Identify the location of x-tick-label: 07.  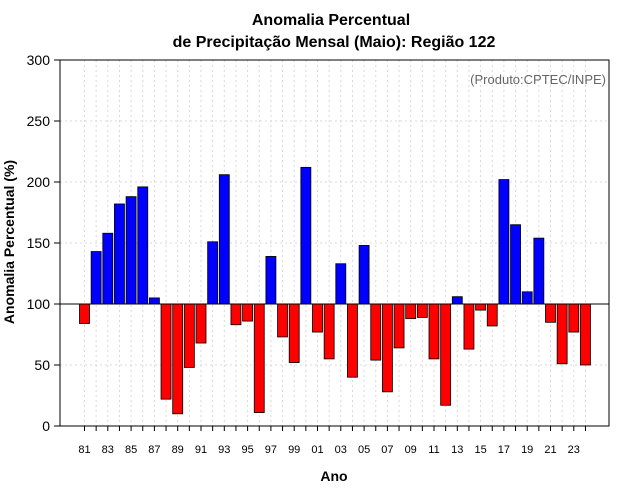
(387, 450).